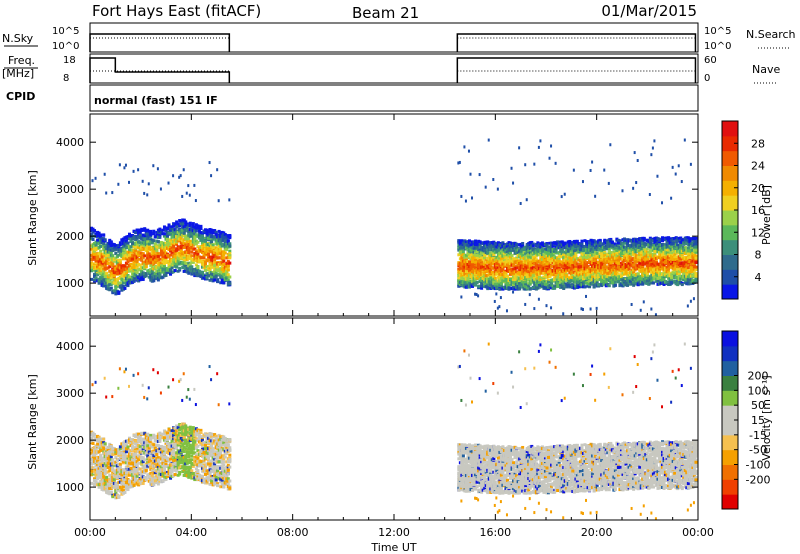  I want to click on nsky-trace, so click(160, 42).